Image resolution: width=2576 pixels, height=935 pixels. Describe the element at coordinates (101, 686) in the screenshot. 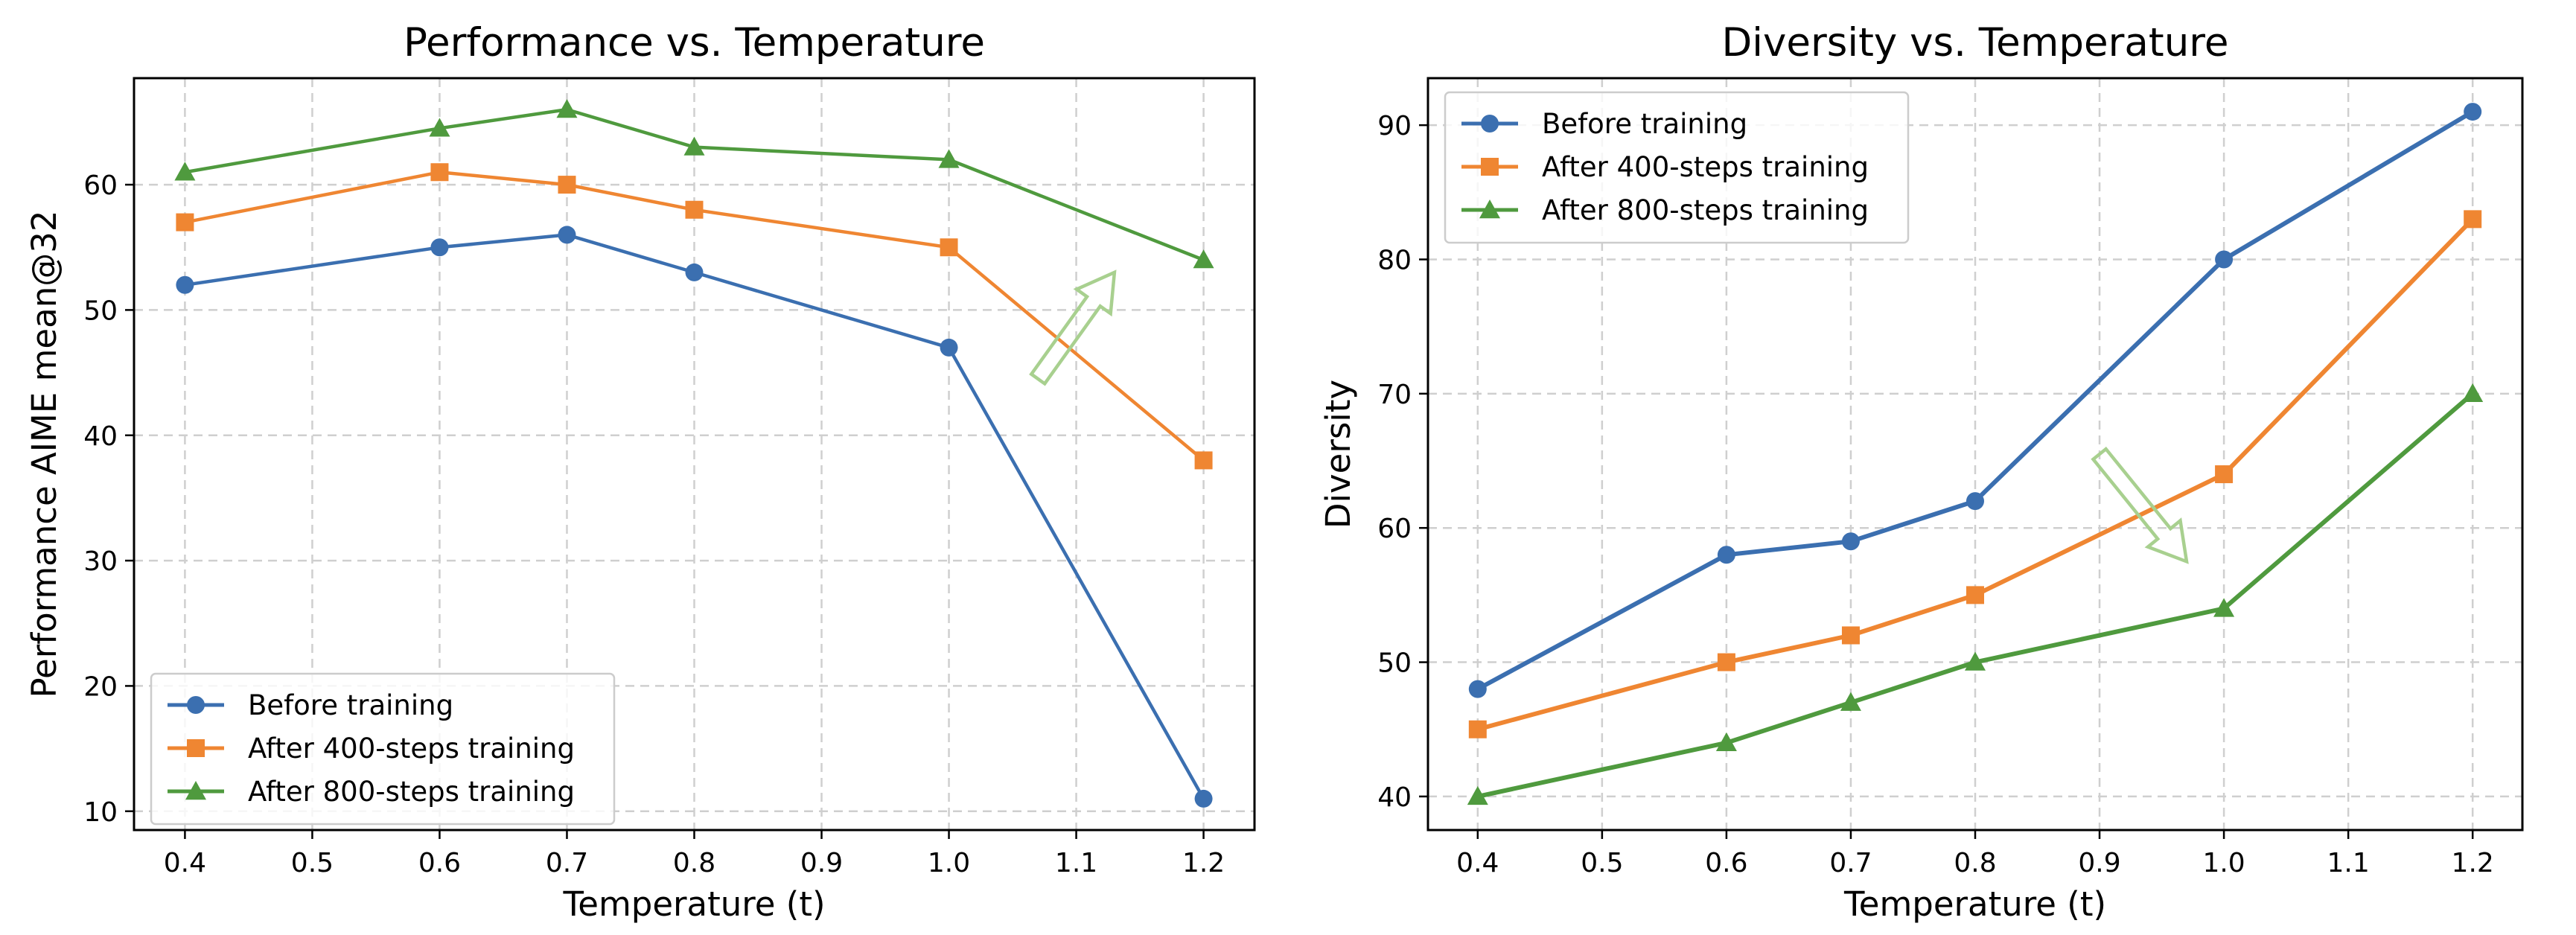

I see `y-tick-label: 20` at that location.